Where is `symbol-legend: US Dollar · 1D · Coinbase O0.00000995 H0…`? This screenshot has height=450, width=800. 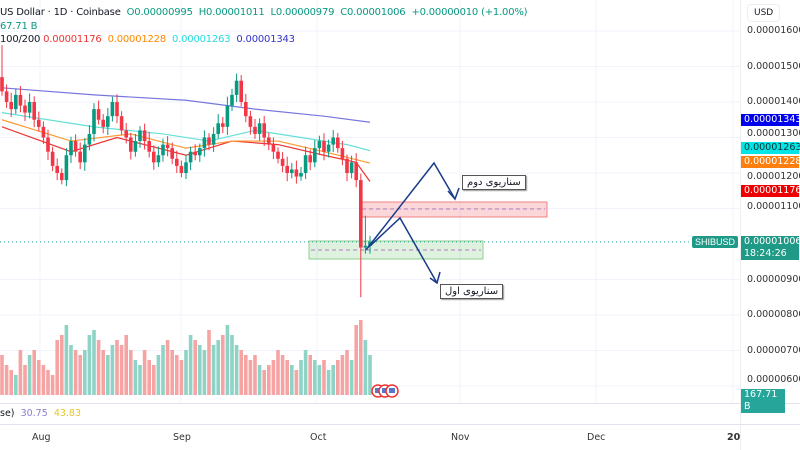 symbol-legend: US Dollar · 1D · Coinbase O0.00000995 H0… is located at coordinates (264, 12).